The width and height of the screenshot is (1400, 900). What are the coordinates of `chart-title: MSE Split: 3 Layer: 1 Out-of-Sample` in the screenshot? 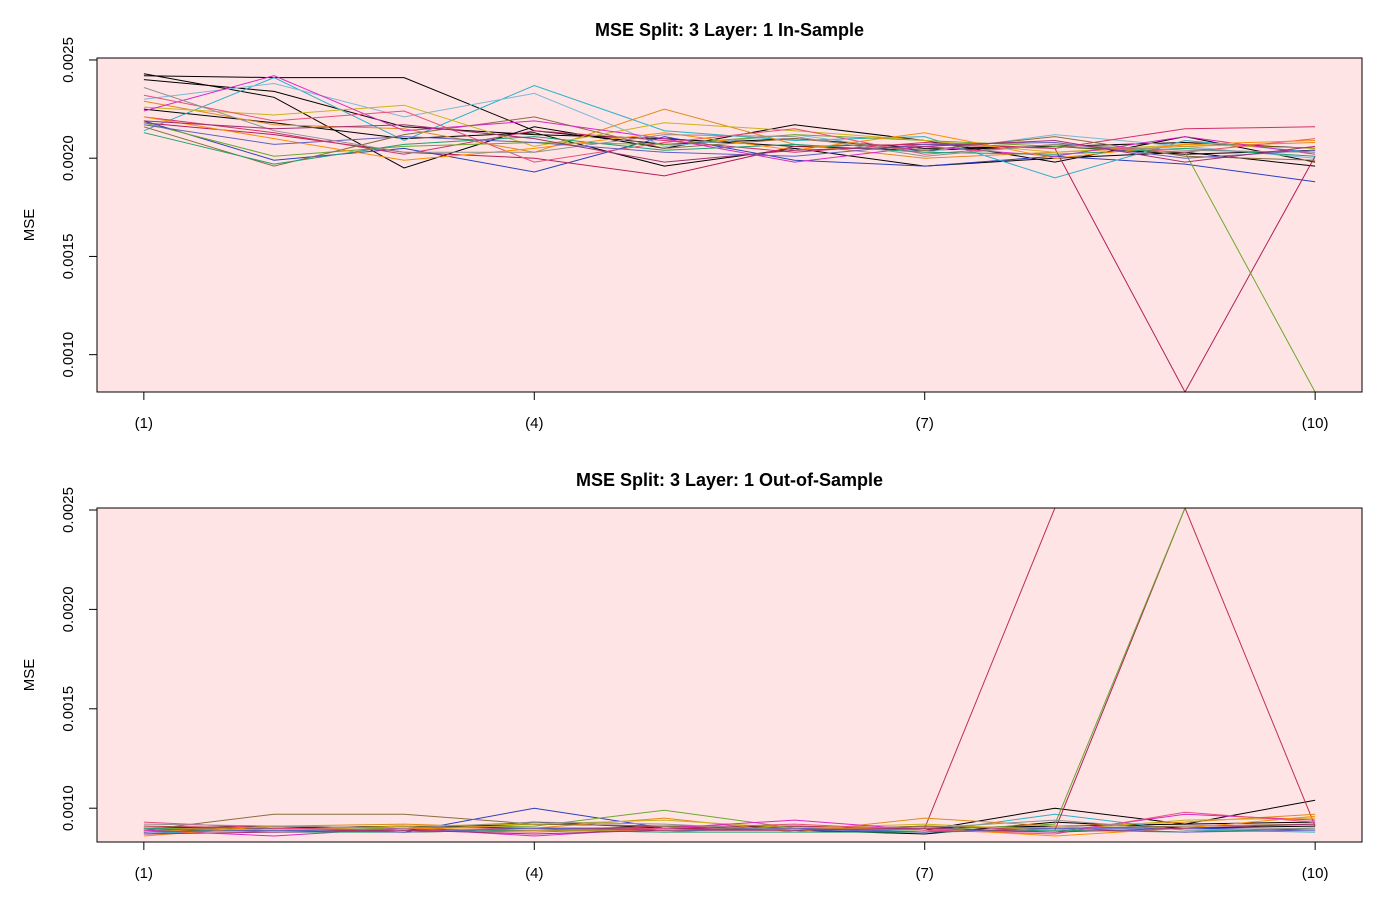 It's located at (729, 480).